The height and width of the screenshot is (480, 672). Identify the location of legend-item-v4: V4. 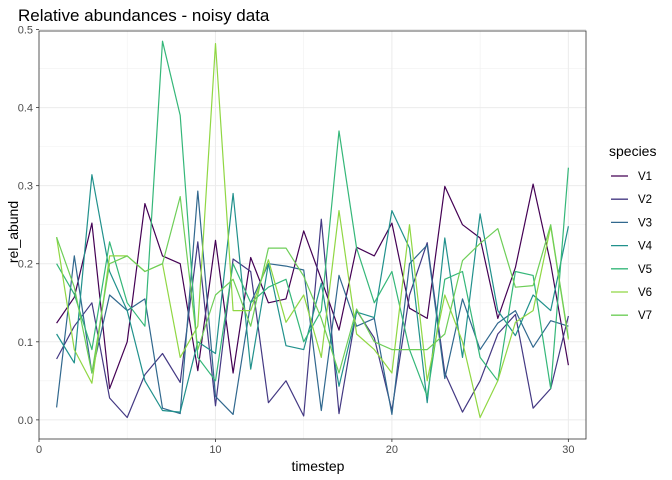
(632, 247).